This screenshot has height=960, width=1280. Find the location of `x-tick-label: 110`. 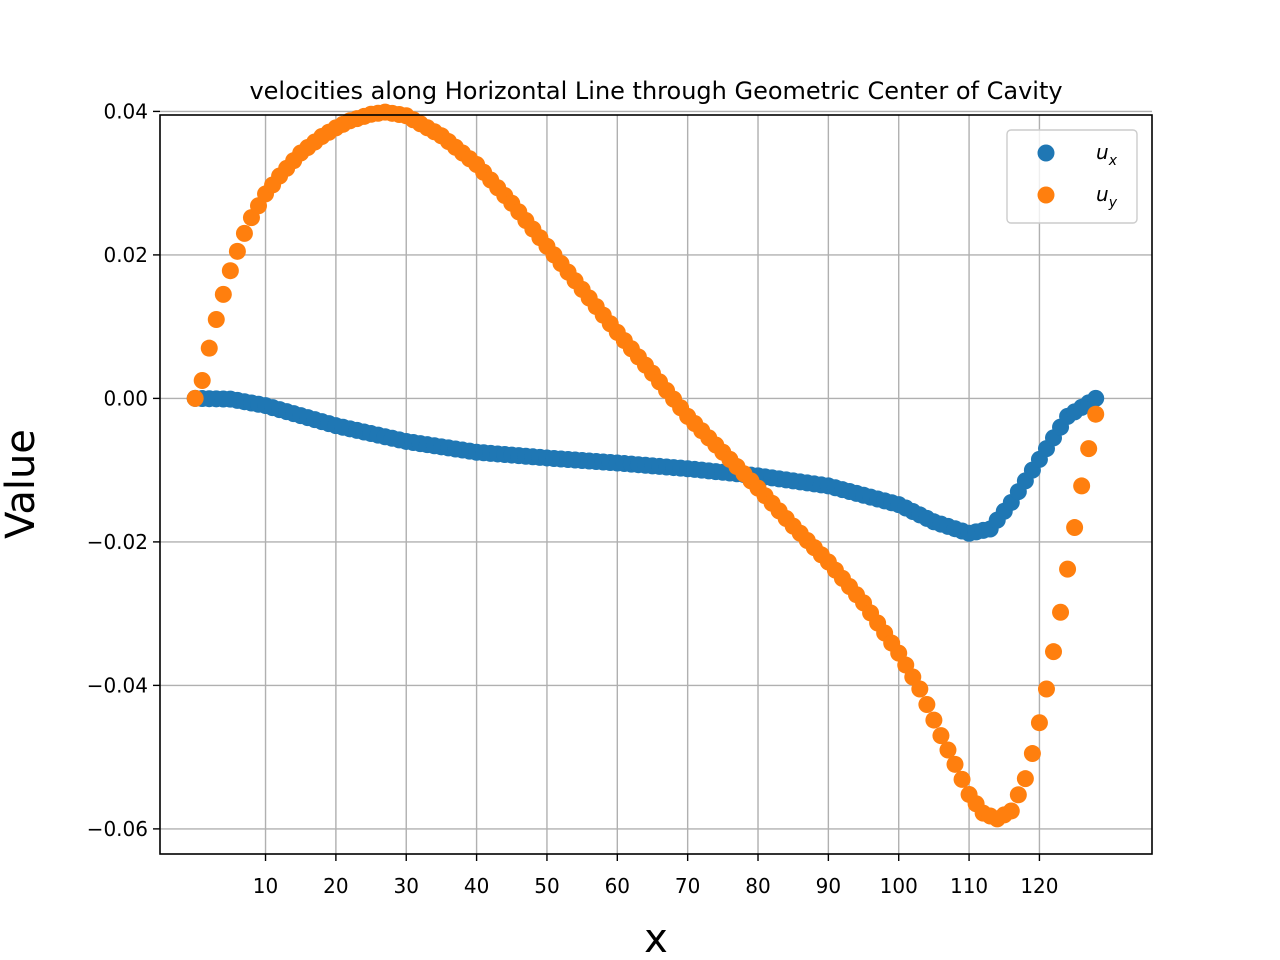

x-tick-label: 110 is located at coordinates (969, 886).